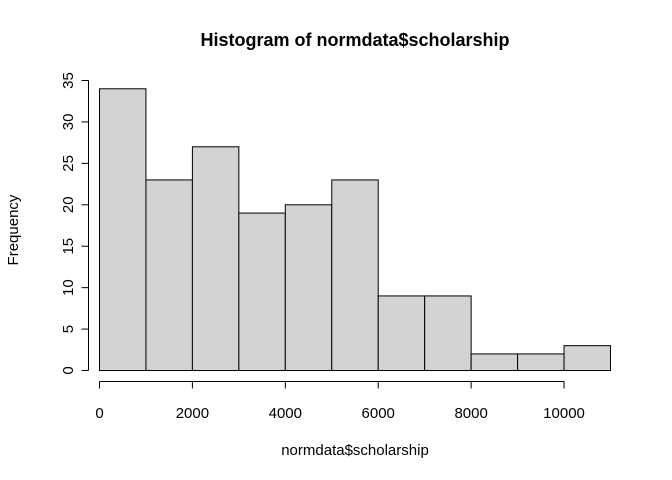  Describe the element at coordinates (378, 413) in the screenshot. I see `x-tick-label: 6000` at that location.